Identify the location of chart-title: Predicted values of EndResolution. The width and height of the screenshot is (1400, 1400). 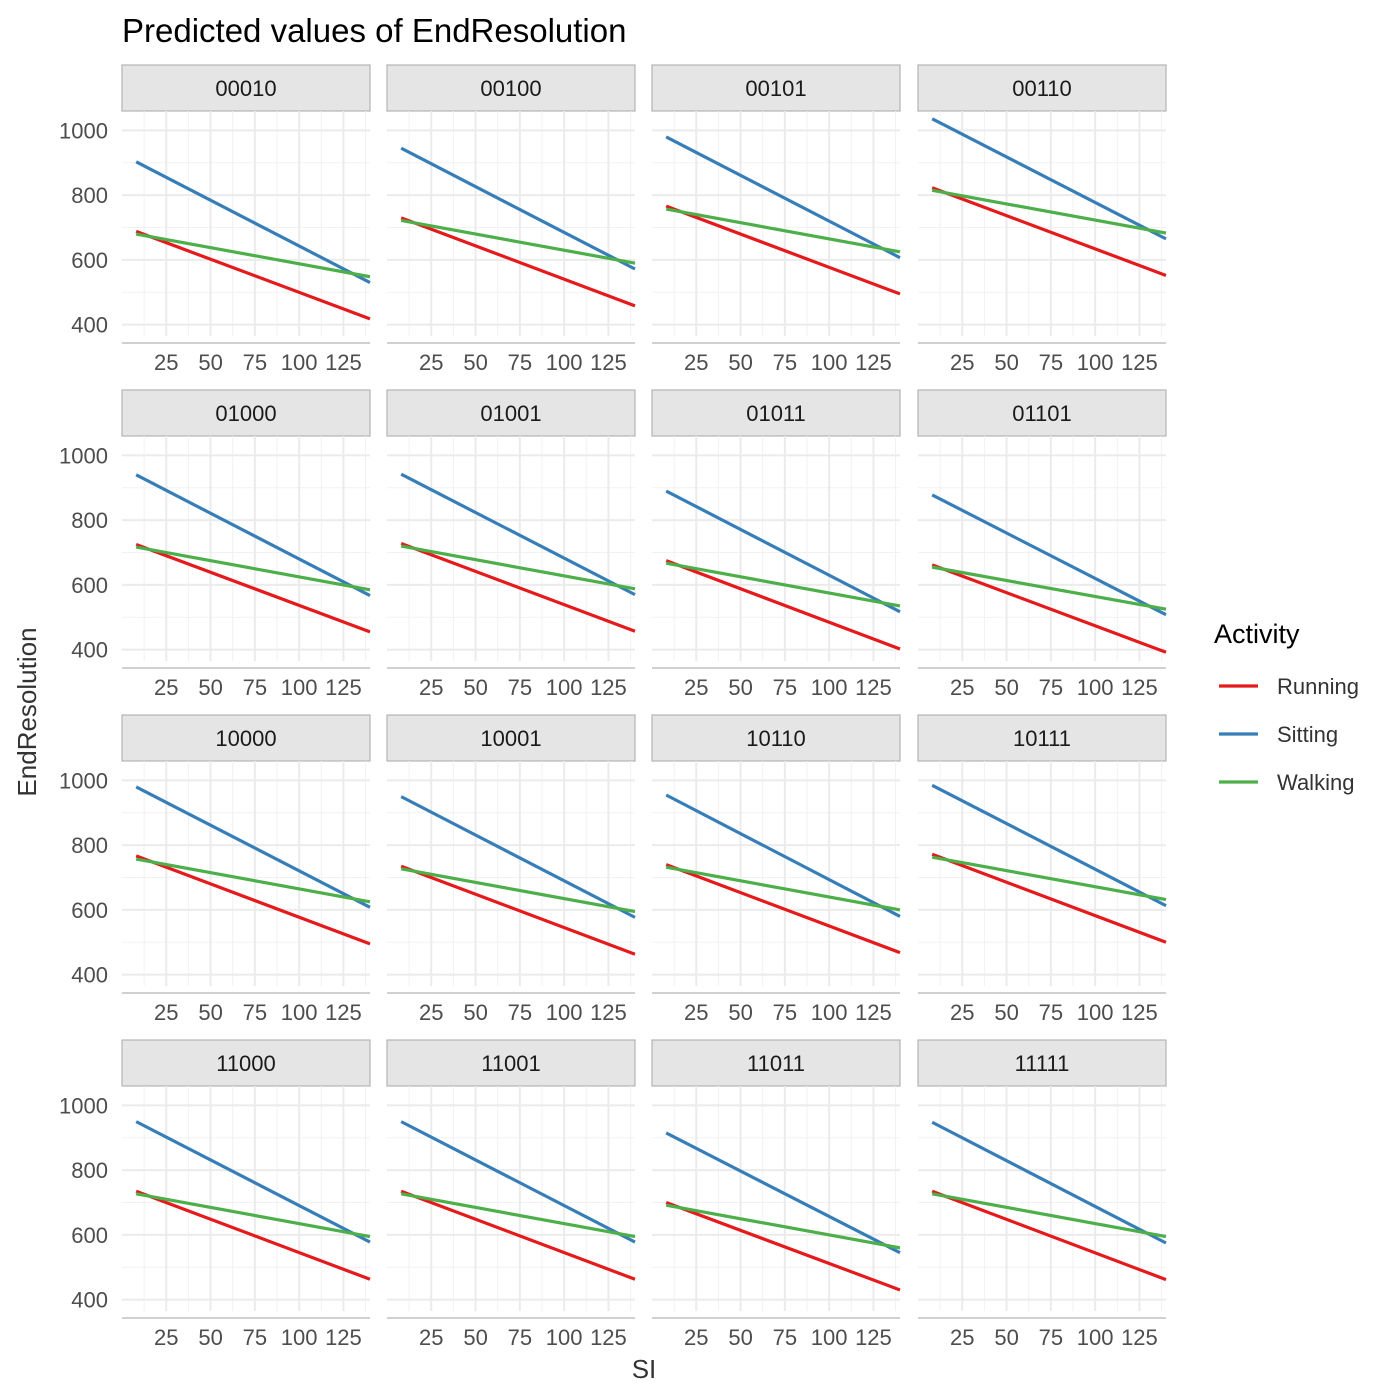
(374, 30).